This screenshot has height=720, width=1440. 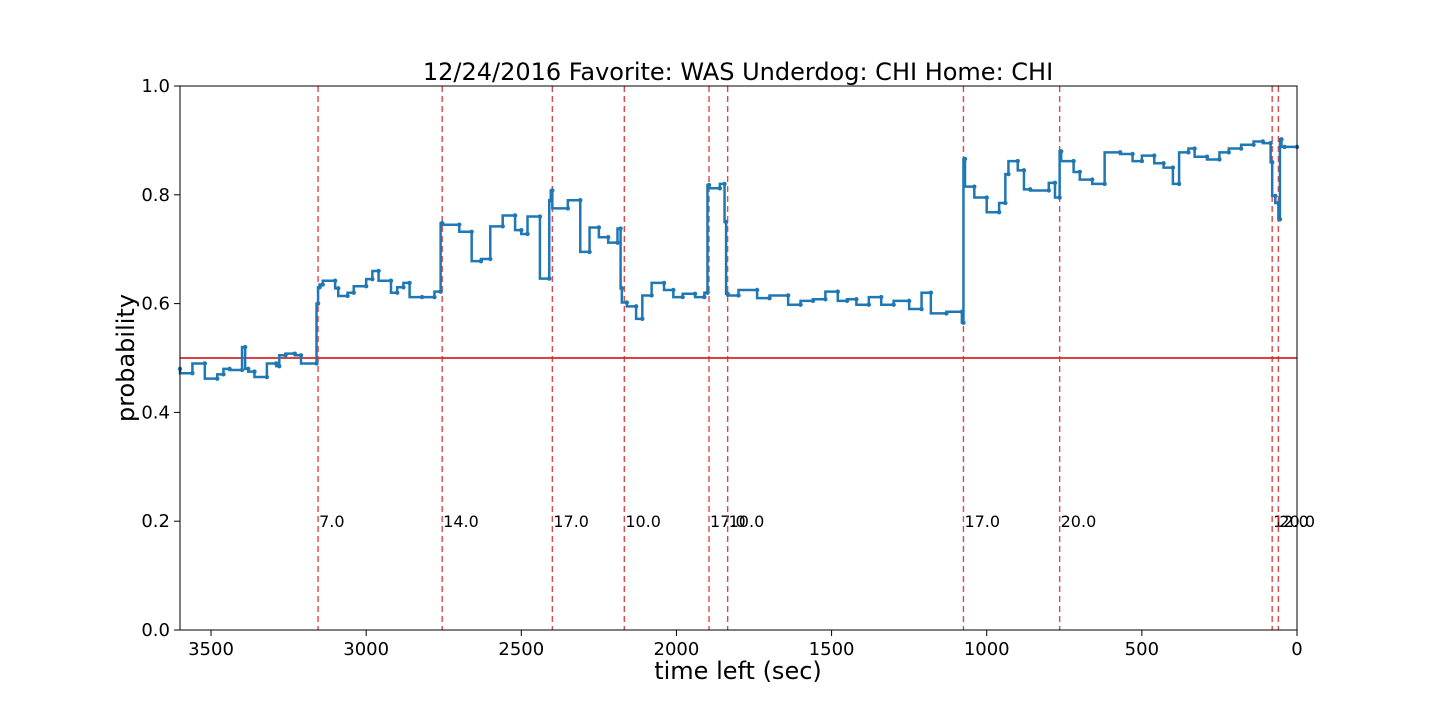 I want to click on x-tick-label: 1000, so click(x=987, y=649).